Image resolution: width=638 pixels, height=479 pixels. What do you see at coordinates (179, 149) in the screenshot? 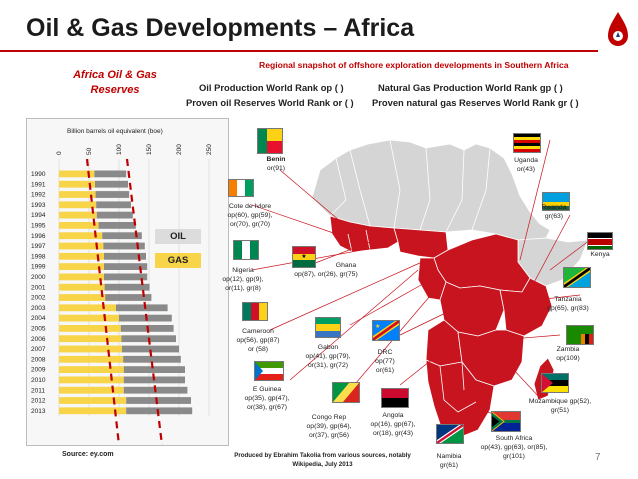
I see `x-tick-label: 200` at bounding box center [179, 149].